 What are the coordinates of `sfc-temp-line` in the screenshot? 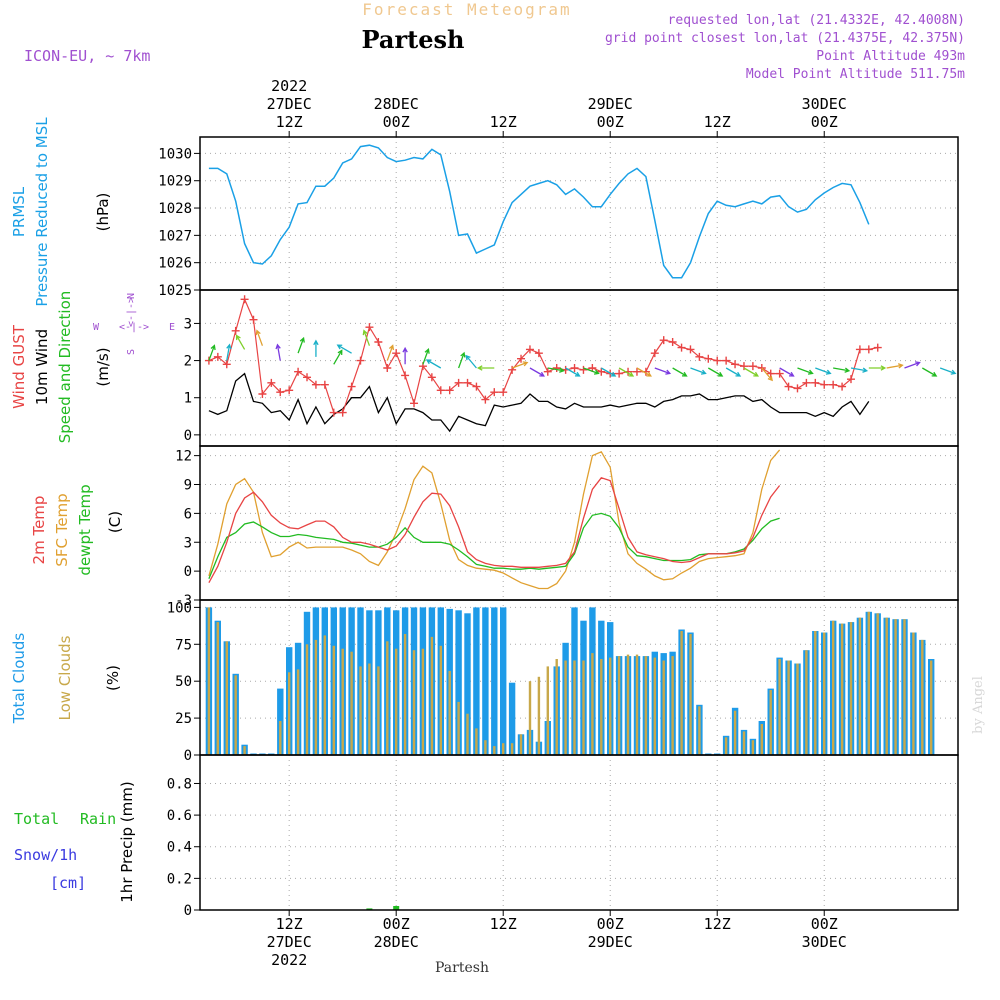 It's located at (494, 519).